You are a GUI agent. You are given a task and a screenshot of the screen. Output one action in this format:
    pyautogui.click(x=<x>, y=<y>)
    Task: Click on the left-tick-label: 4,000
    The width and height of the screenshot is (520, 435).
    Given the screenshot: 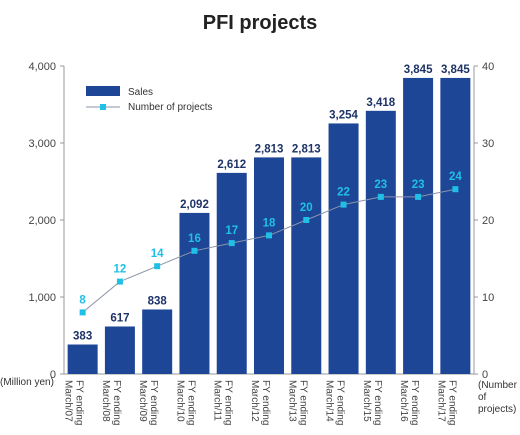 What is the action you would take?
    pyautogui.click(x=42, y=67)
    